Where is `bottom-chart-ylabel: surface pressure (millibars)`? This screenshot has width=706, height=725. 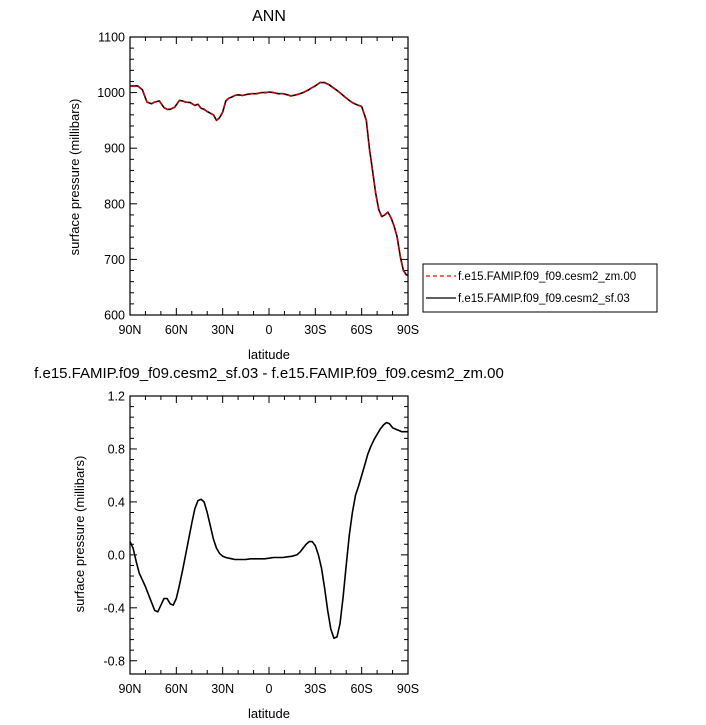 bottom-chart-ylabel: surface pressure (millibars) is located at coordinates (79, 534).